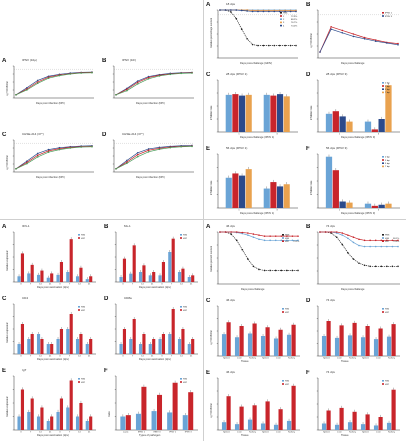 The width and height of the screenshot is (406, 441). What do you see at coordinates (285, 14) in the screenshot?
I see `legend-label: PBS` at bounding box center [285, 14].